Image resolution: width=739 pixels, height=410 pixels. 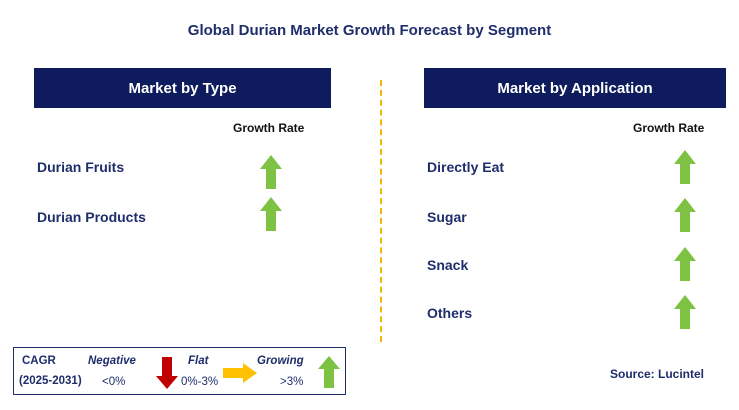 What do you see at coordinates (112, 361) in the screenshot?
I see `legend-negative-label: Negative` at bounding box center [112, 361].